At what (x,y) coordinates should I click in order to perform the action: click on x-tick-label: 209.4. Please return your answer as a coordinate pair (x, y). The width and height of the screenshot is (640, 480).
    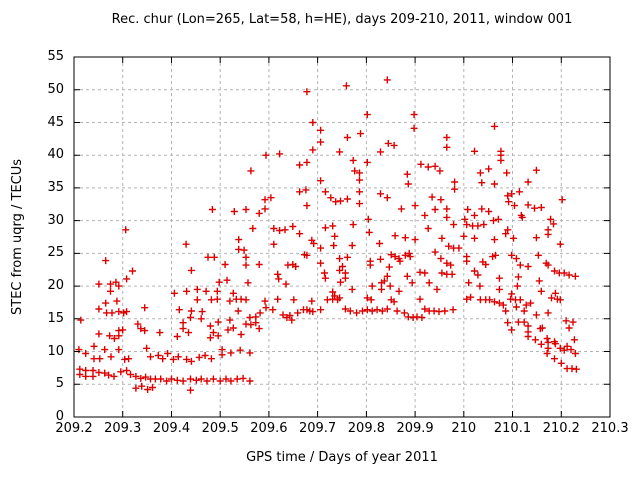
    Looking at the image, I should click on (171, 428).